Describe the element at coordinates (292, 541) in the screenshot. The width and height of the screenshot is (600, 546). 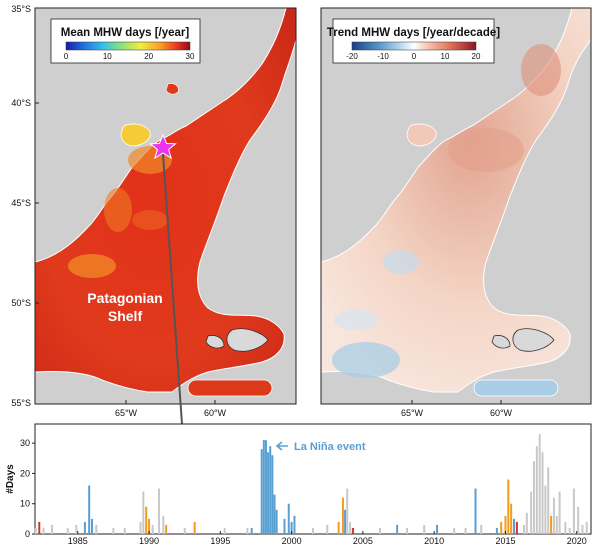
I see `x-tick-label: 2000` at that location.